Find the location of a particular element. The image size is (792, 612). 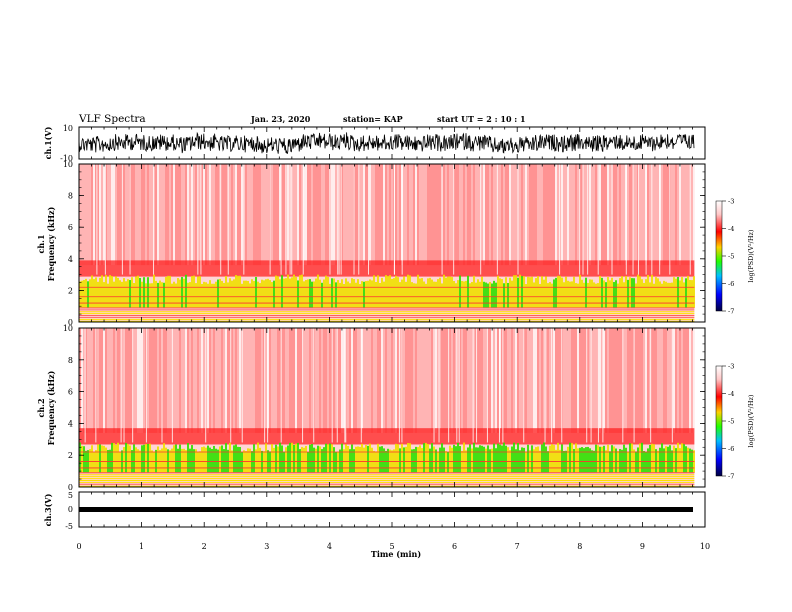

ch3-waveform-band is located at coordinates (386, 509).